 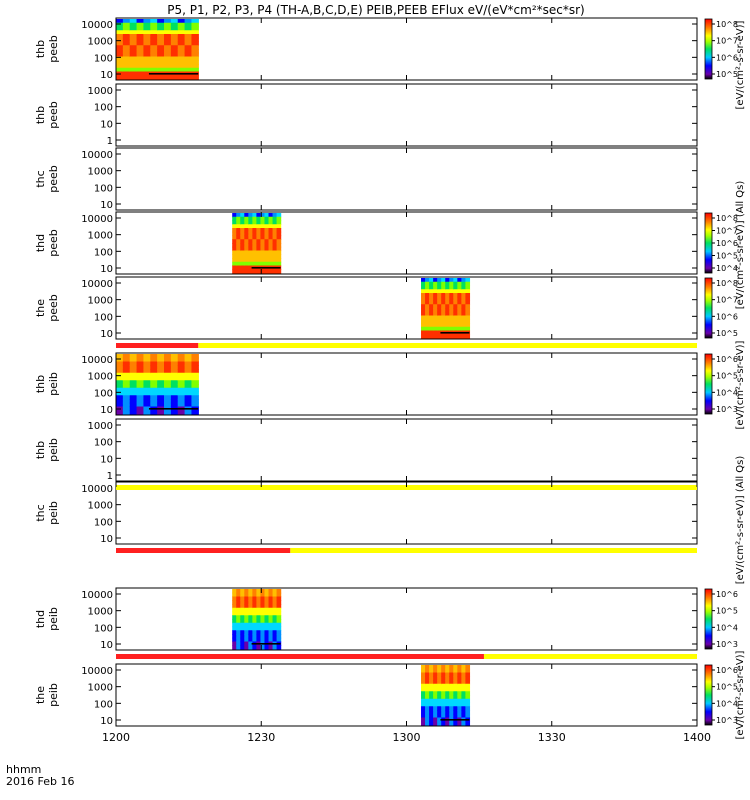 What do you see at coordinates (110, 476) in the screenshot?
I see `ytick-label: 1` at bounding box center [110, 476].